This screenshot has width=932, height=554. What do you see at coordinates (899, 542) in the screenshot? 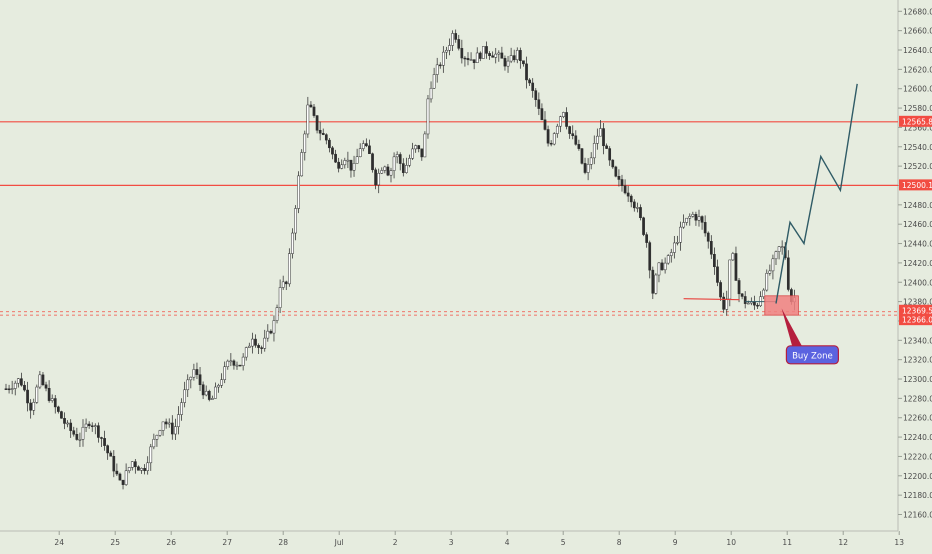
I see `x-tick-label: 13` at bounding box center [899, 542].